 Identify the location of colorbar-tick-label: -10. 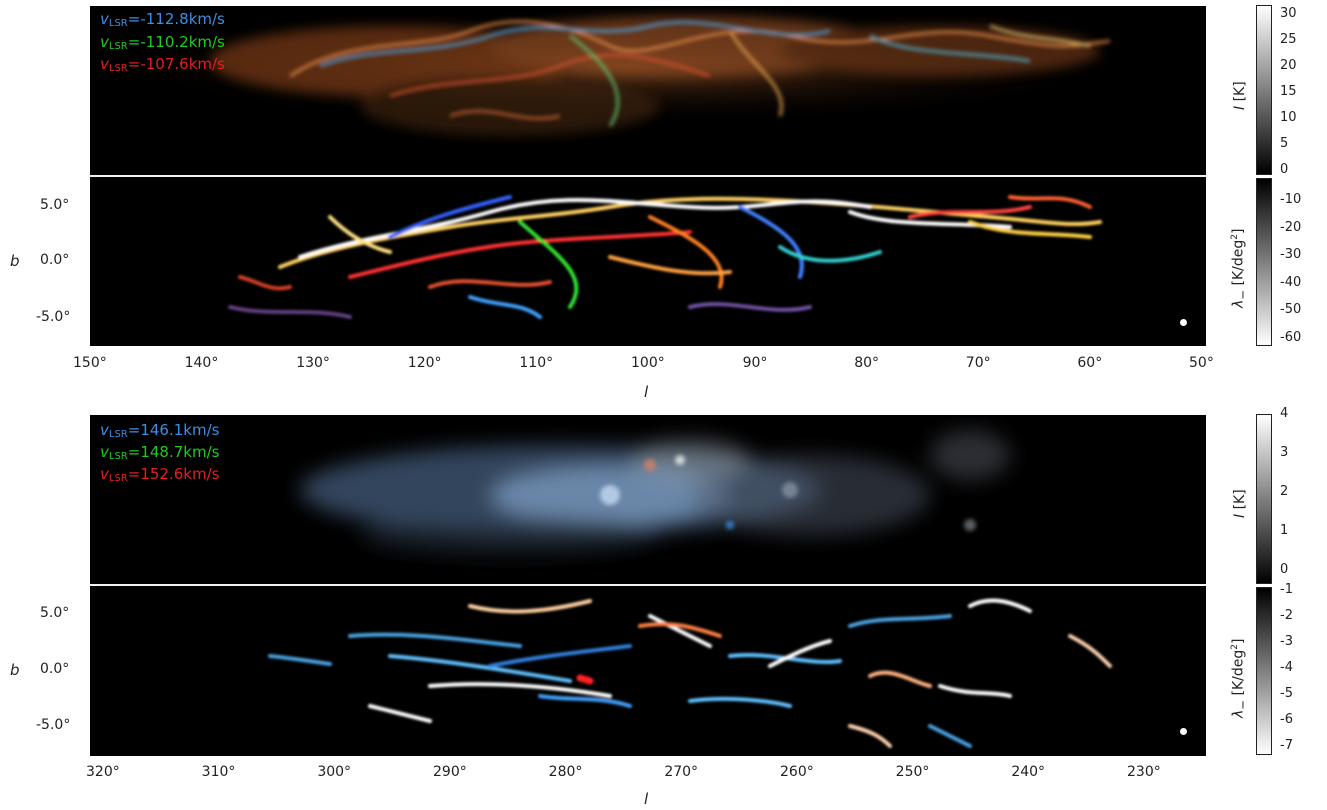
(1291, 199).